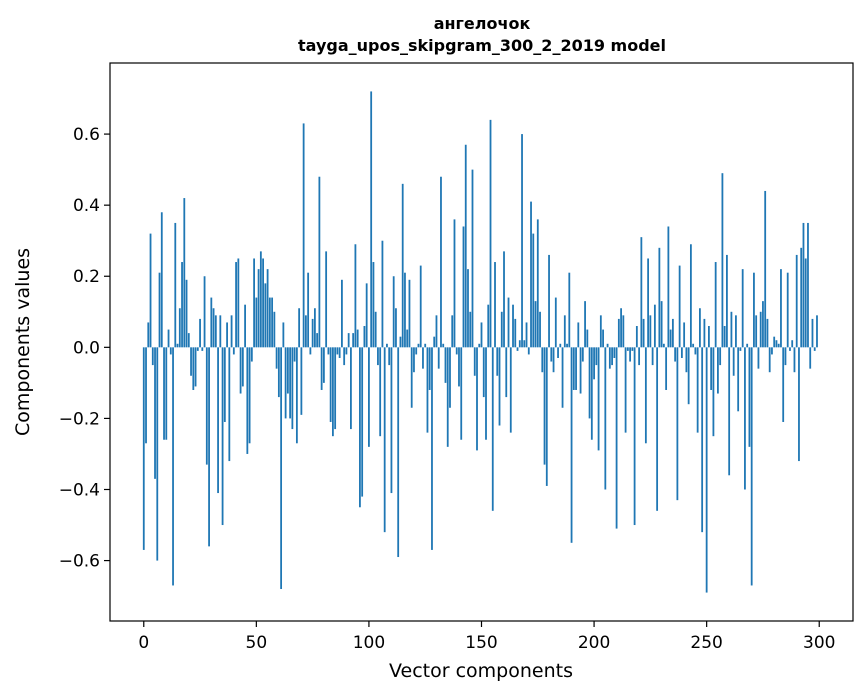  I want to click on y-tick-label-4: 0.2, so click(86, 277).